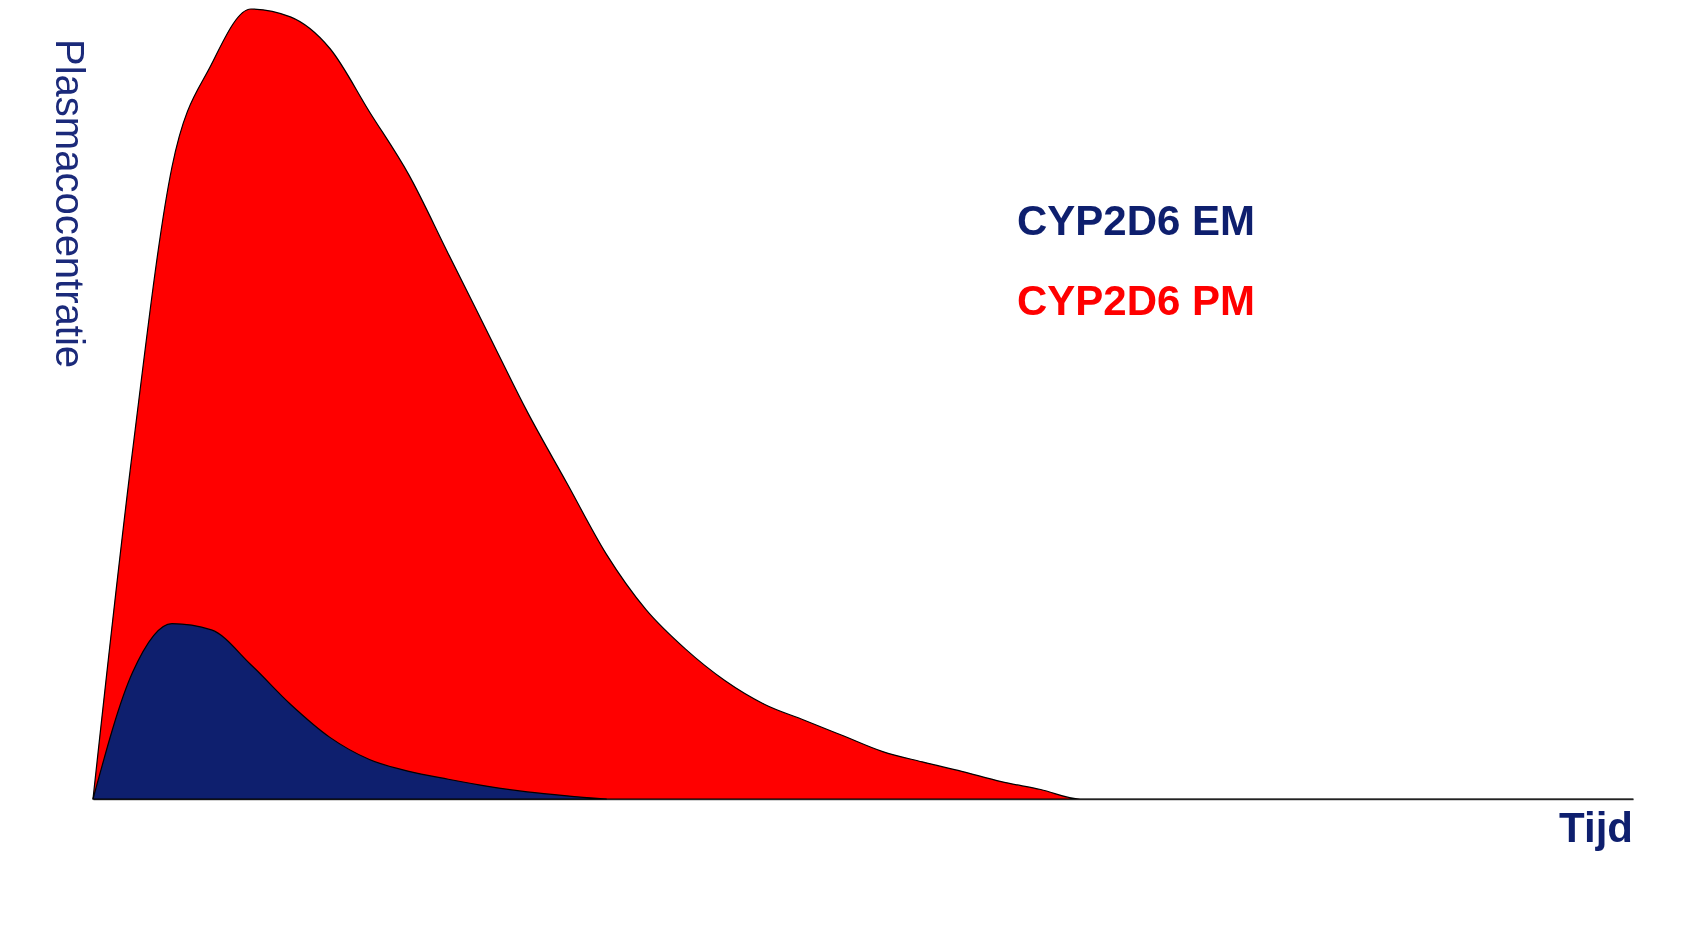 The height and width of the screenshot is (947, 1685). What do you see at coordinates (70, 204) in the screenshot?
I see `y-axis-title: Plasmacocentratie` at bounding box center [70, 204].